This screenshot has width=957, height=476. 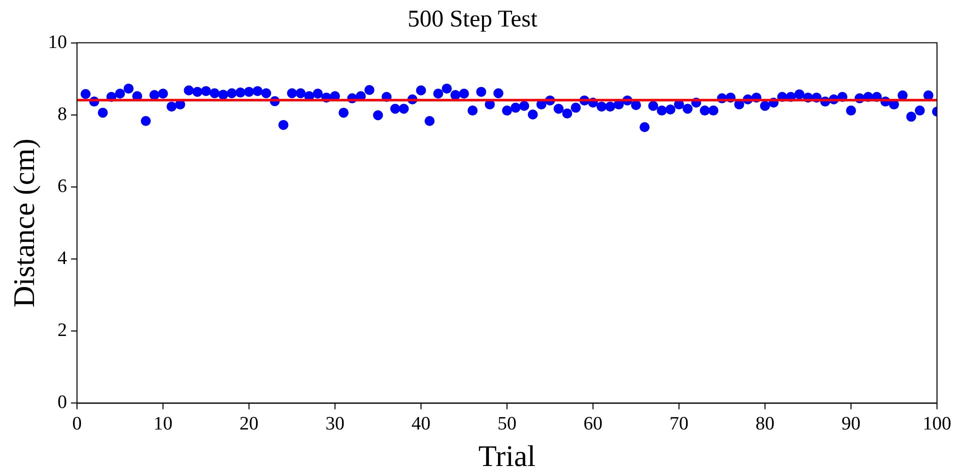 What do you see at coordinates (507, 424) in the screenshot?
I see `x-tick-label: 50` at bounding box center [507, 424].